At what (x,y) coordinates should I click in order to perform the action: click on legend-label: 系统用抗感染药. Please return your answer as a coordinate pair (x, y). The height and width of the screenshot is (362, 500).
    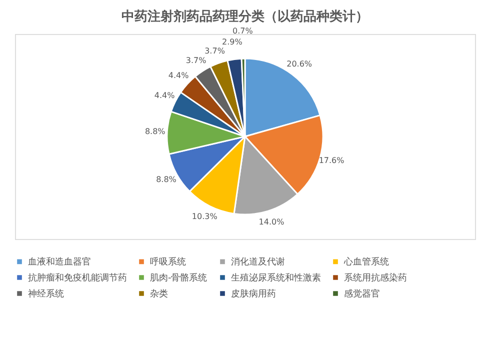
    Looking at the image, I should click on (375, 278).